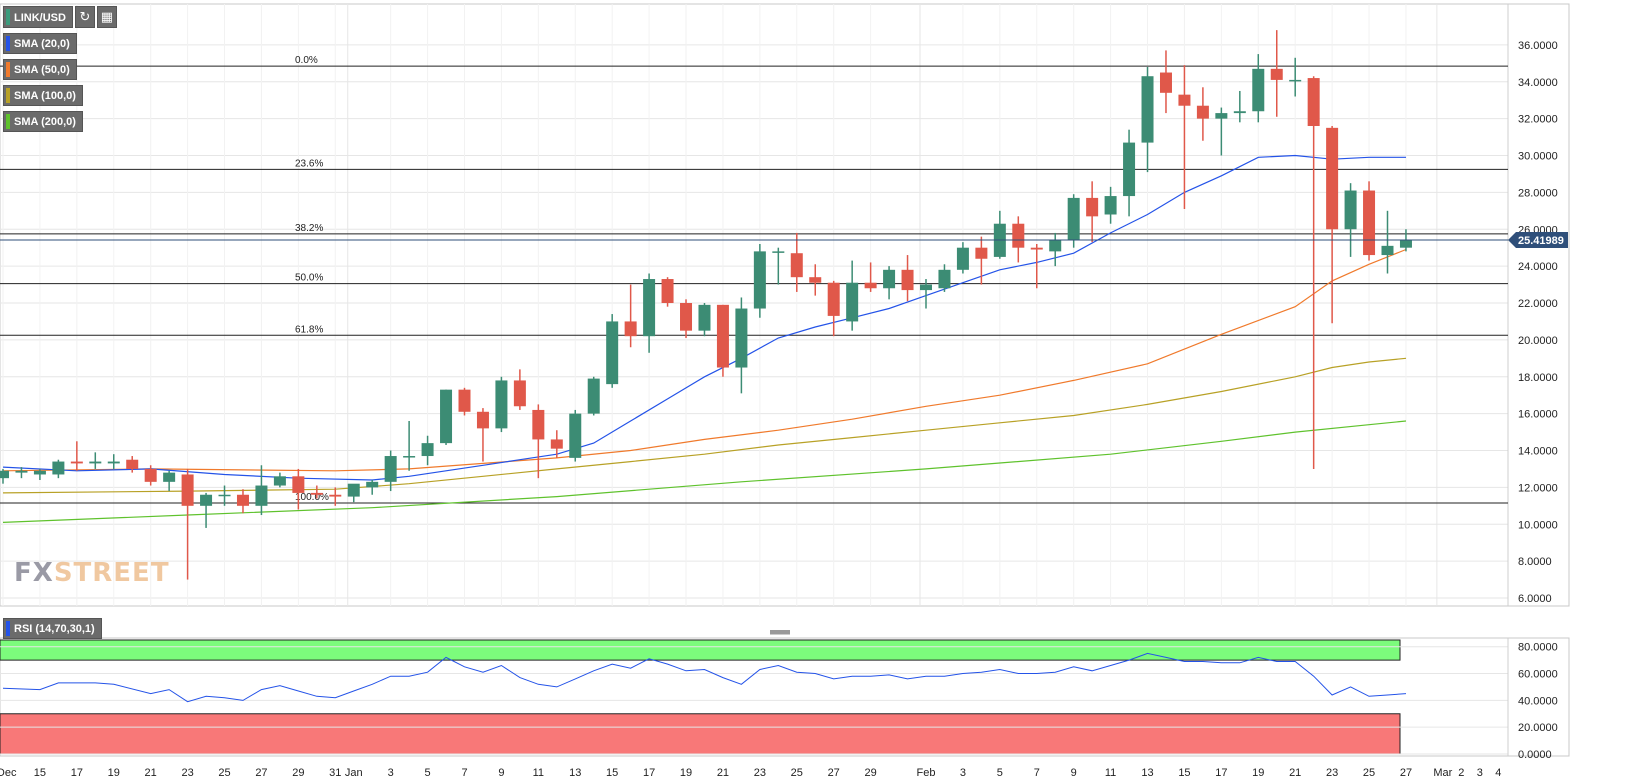  I want to click on current-price-tag, so click(1538, 239).